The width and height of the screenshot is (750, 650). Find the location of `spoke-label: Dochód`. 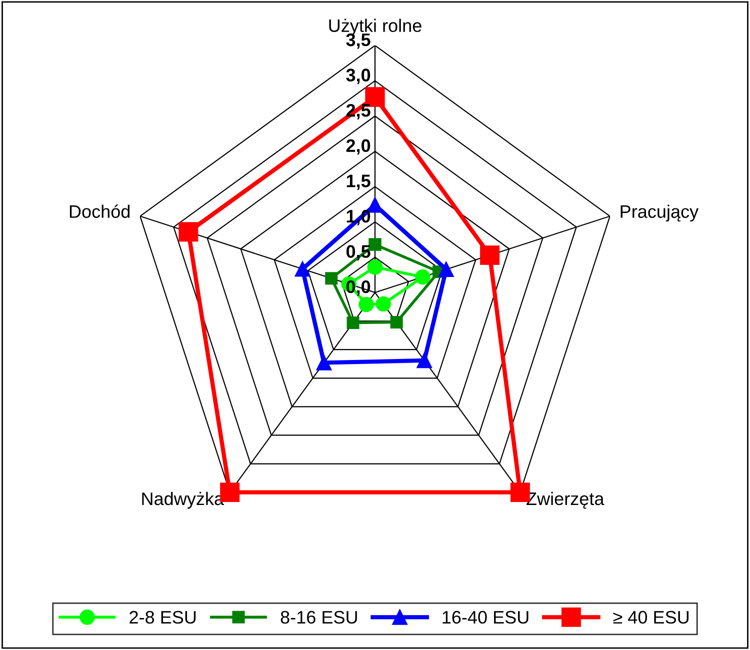

spoke-label: Dochód is located at coordinates (100, 211).